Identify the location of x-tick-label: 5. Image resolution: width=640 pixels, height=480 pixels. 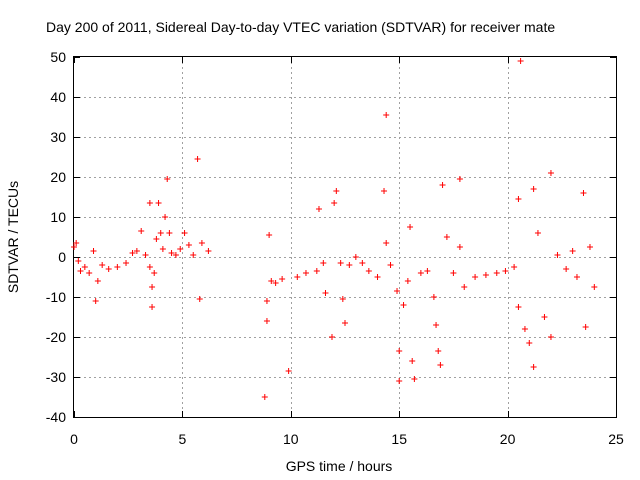
(183, 439).